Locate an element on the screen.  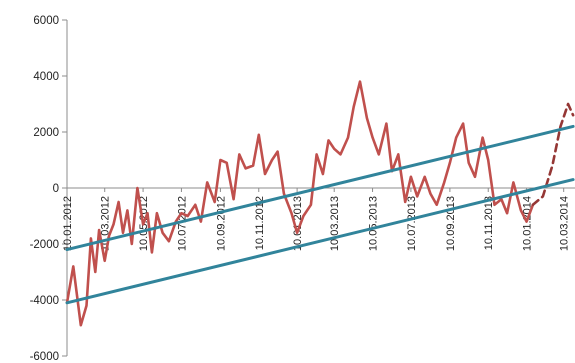
y-tick-label: 4000 is located at coordinates (46, 77).